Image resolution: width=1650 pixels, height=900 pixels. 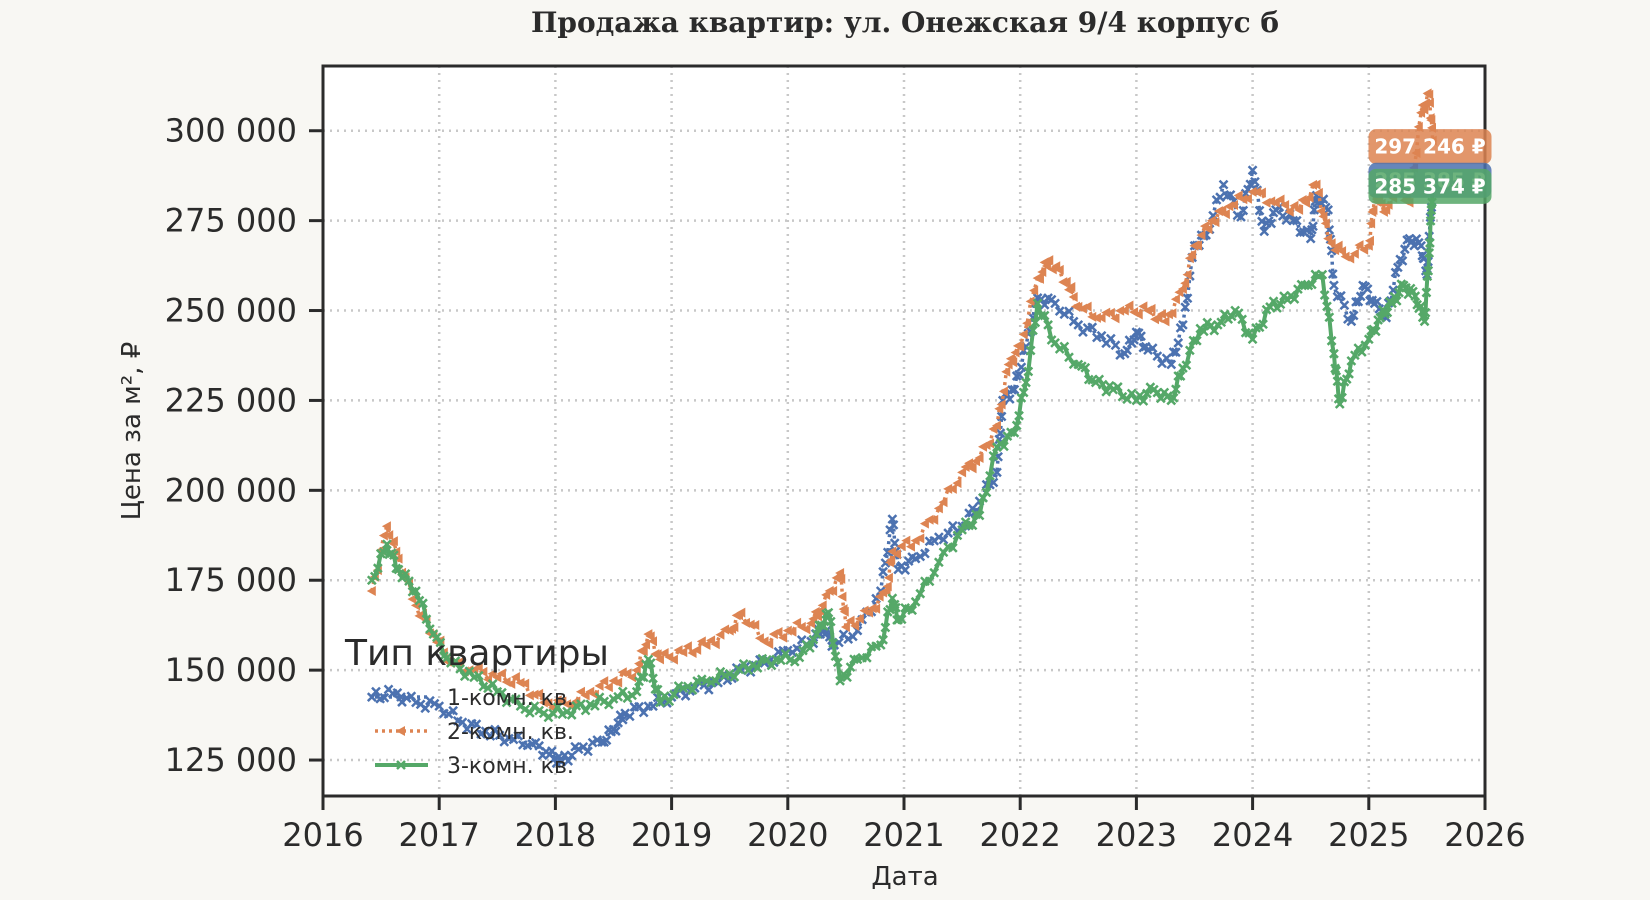 I want to click on y-tick-label: 200 000, so click(x=231, y=490).